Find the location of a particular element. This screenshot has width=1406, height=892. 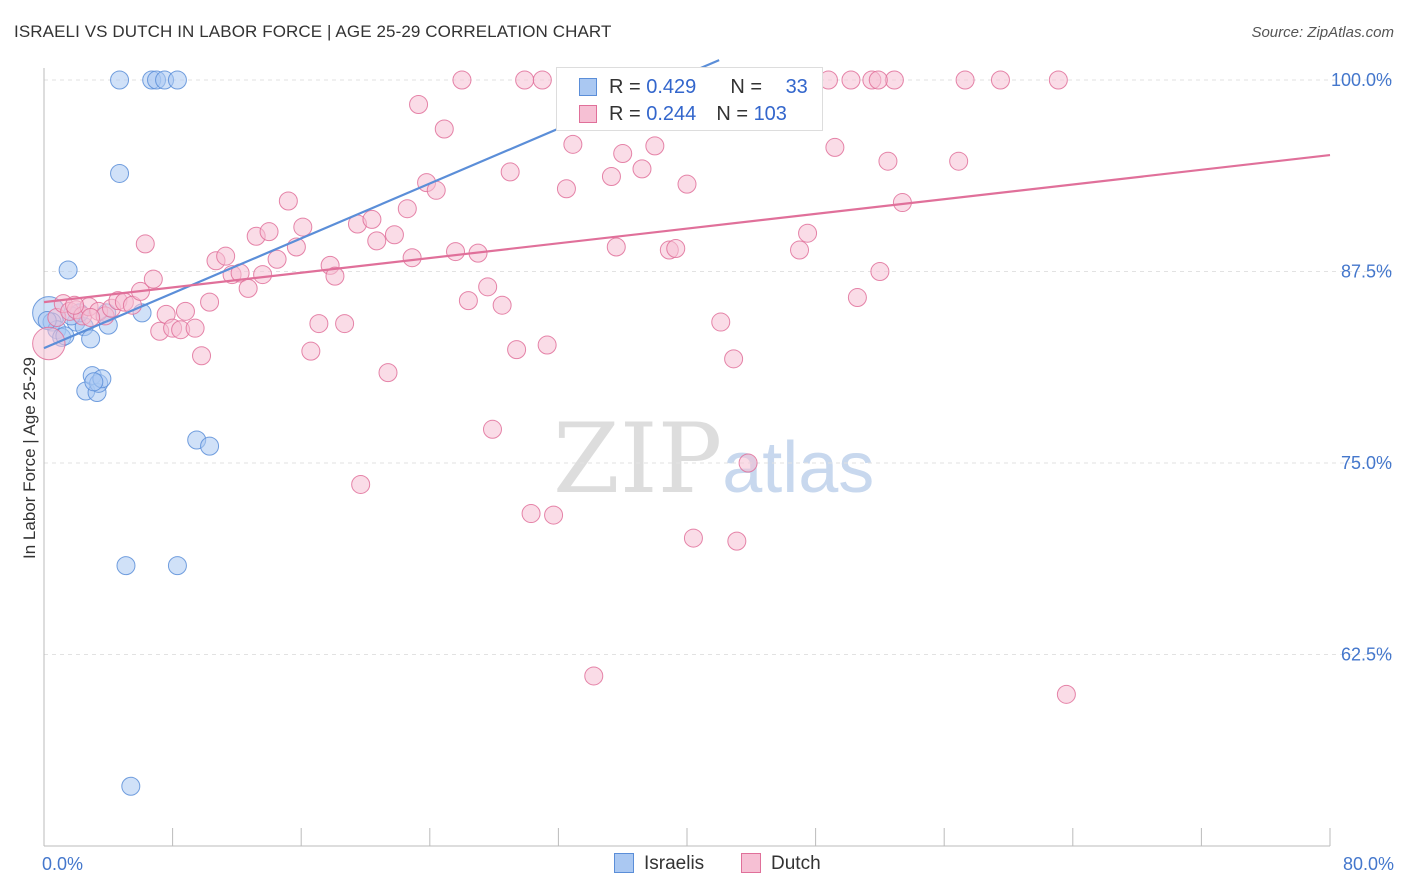

chart-source: Source: ZipAtlas.com is located at coordinates (1322, 32).